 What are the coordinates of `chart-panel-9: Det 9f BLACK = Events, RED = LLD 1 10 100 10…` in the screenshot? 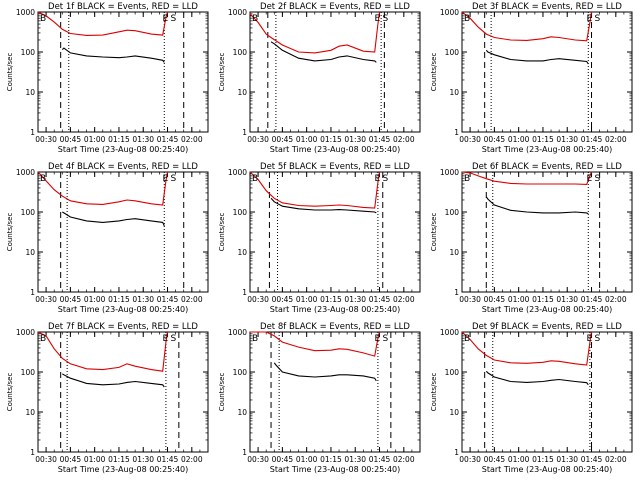 It's located at (531, 398).